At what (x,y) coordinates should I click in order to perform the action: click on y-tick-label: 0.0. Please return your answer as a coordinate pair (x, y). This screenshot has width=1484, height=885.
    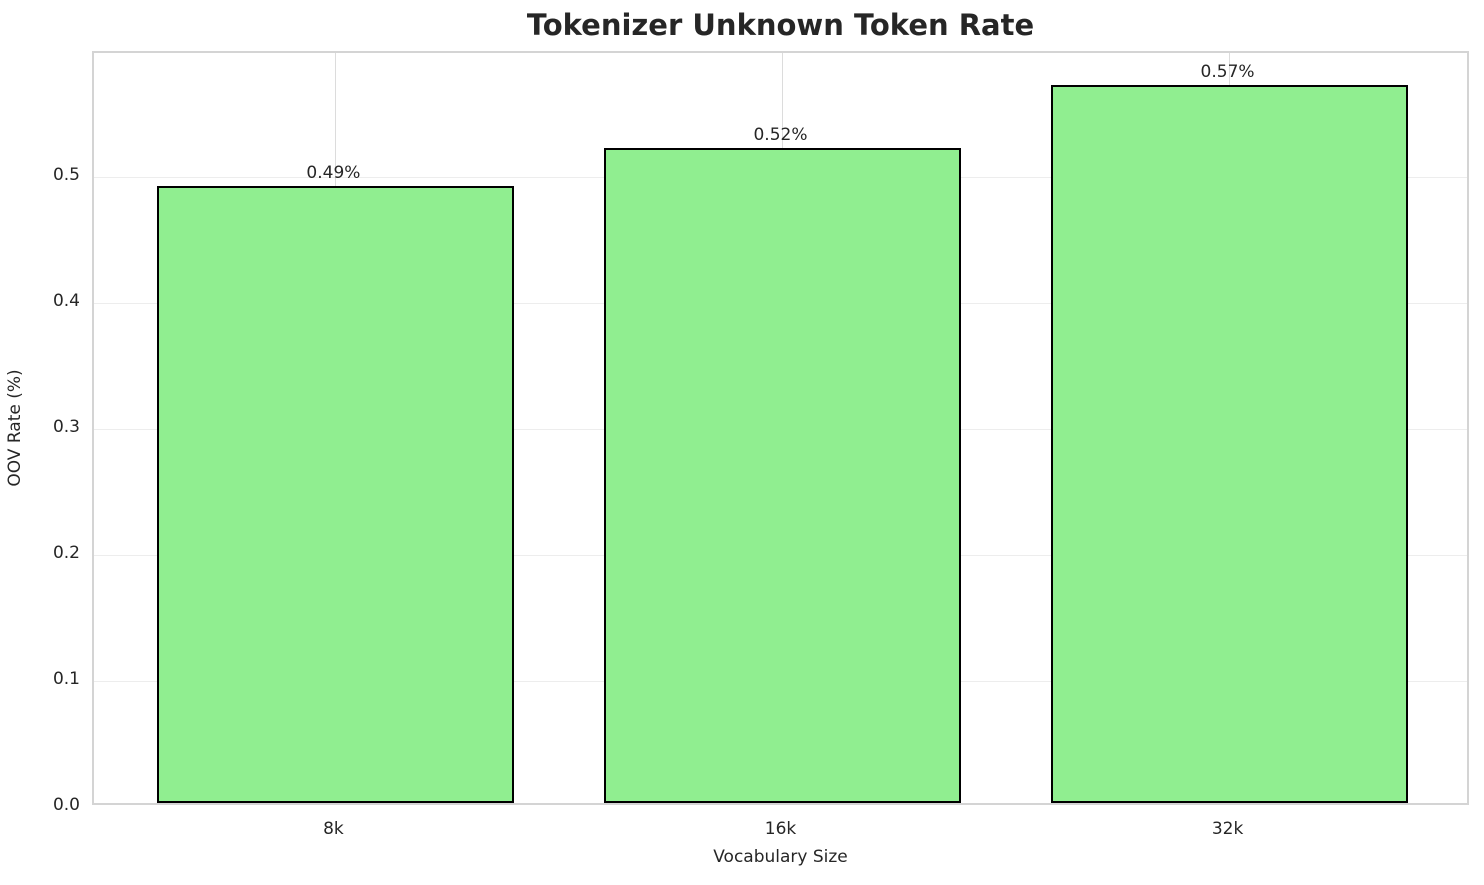
    Looking at the image, I should click on (66, 805).